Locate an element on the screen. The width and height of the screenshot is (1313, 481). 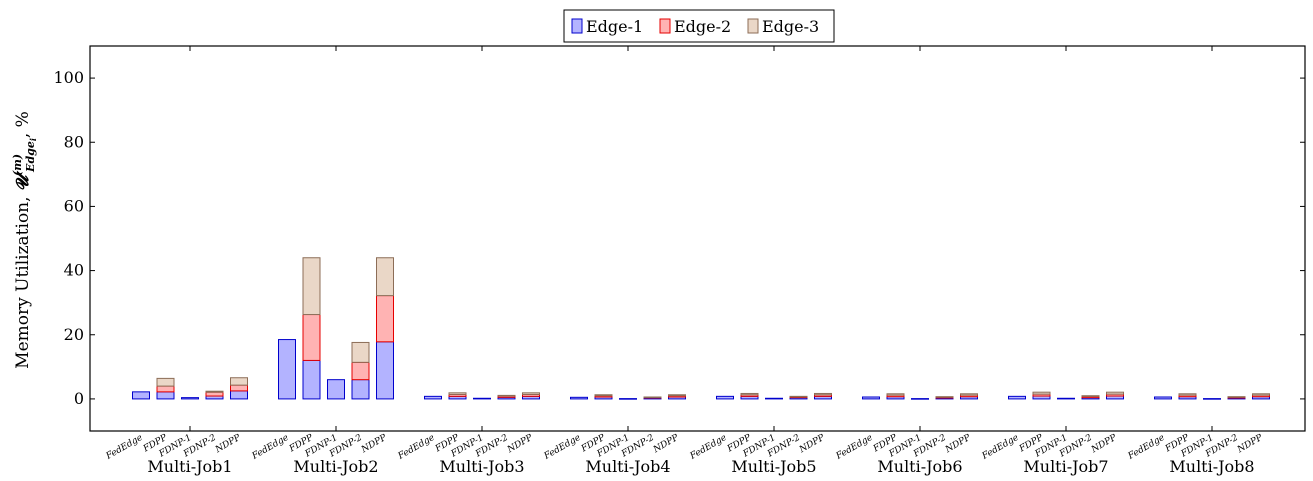
group-label: Multi-Job7 is located at coordinates (1065, 466).